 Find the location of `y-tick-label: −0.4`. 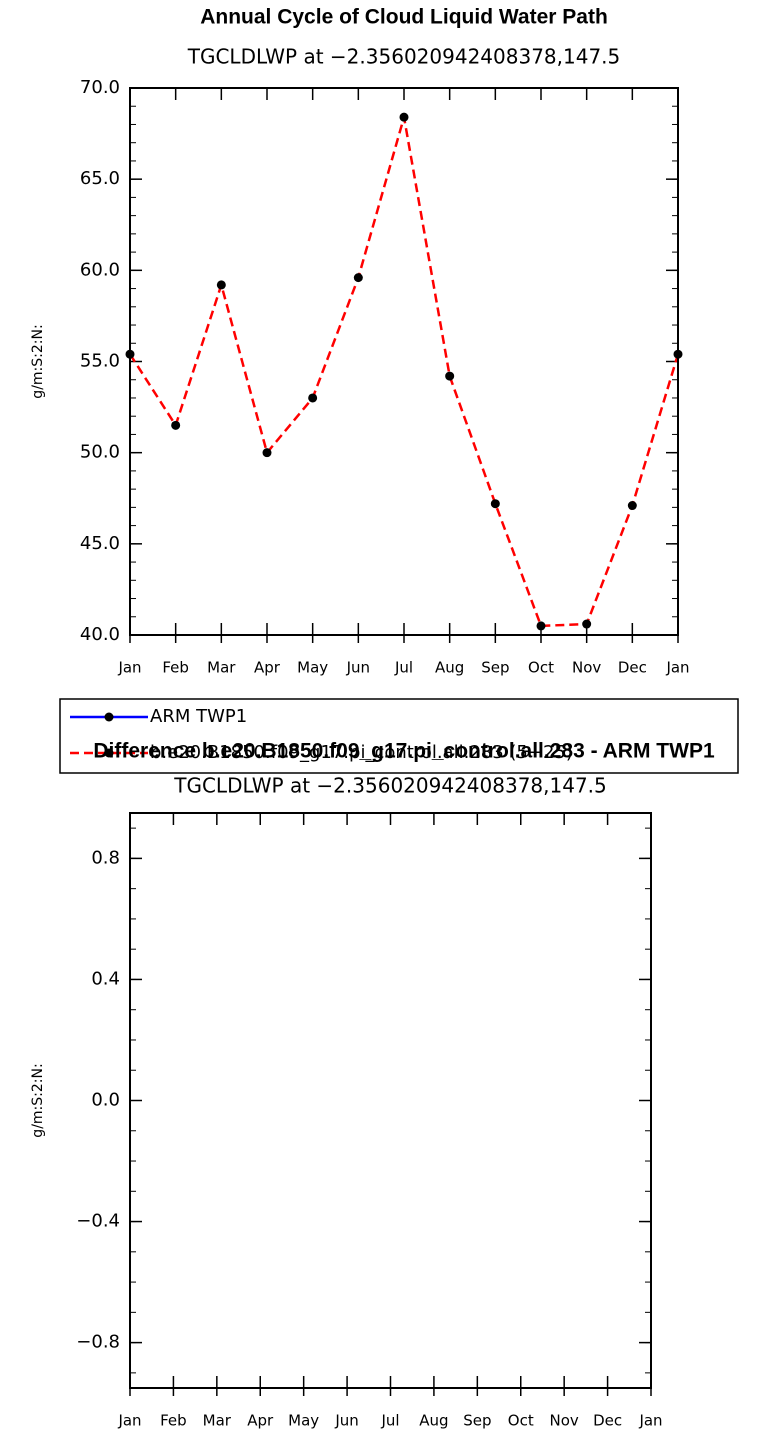

y-tick-label: −0.4 is located at coordinates (98, 1221).